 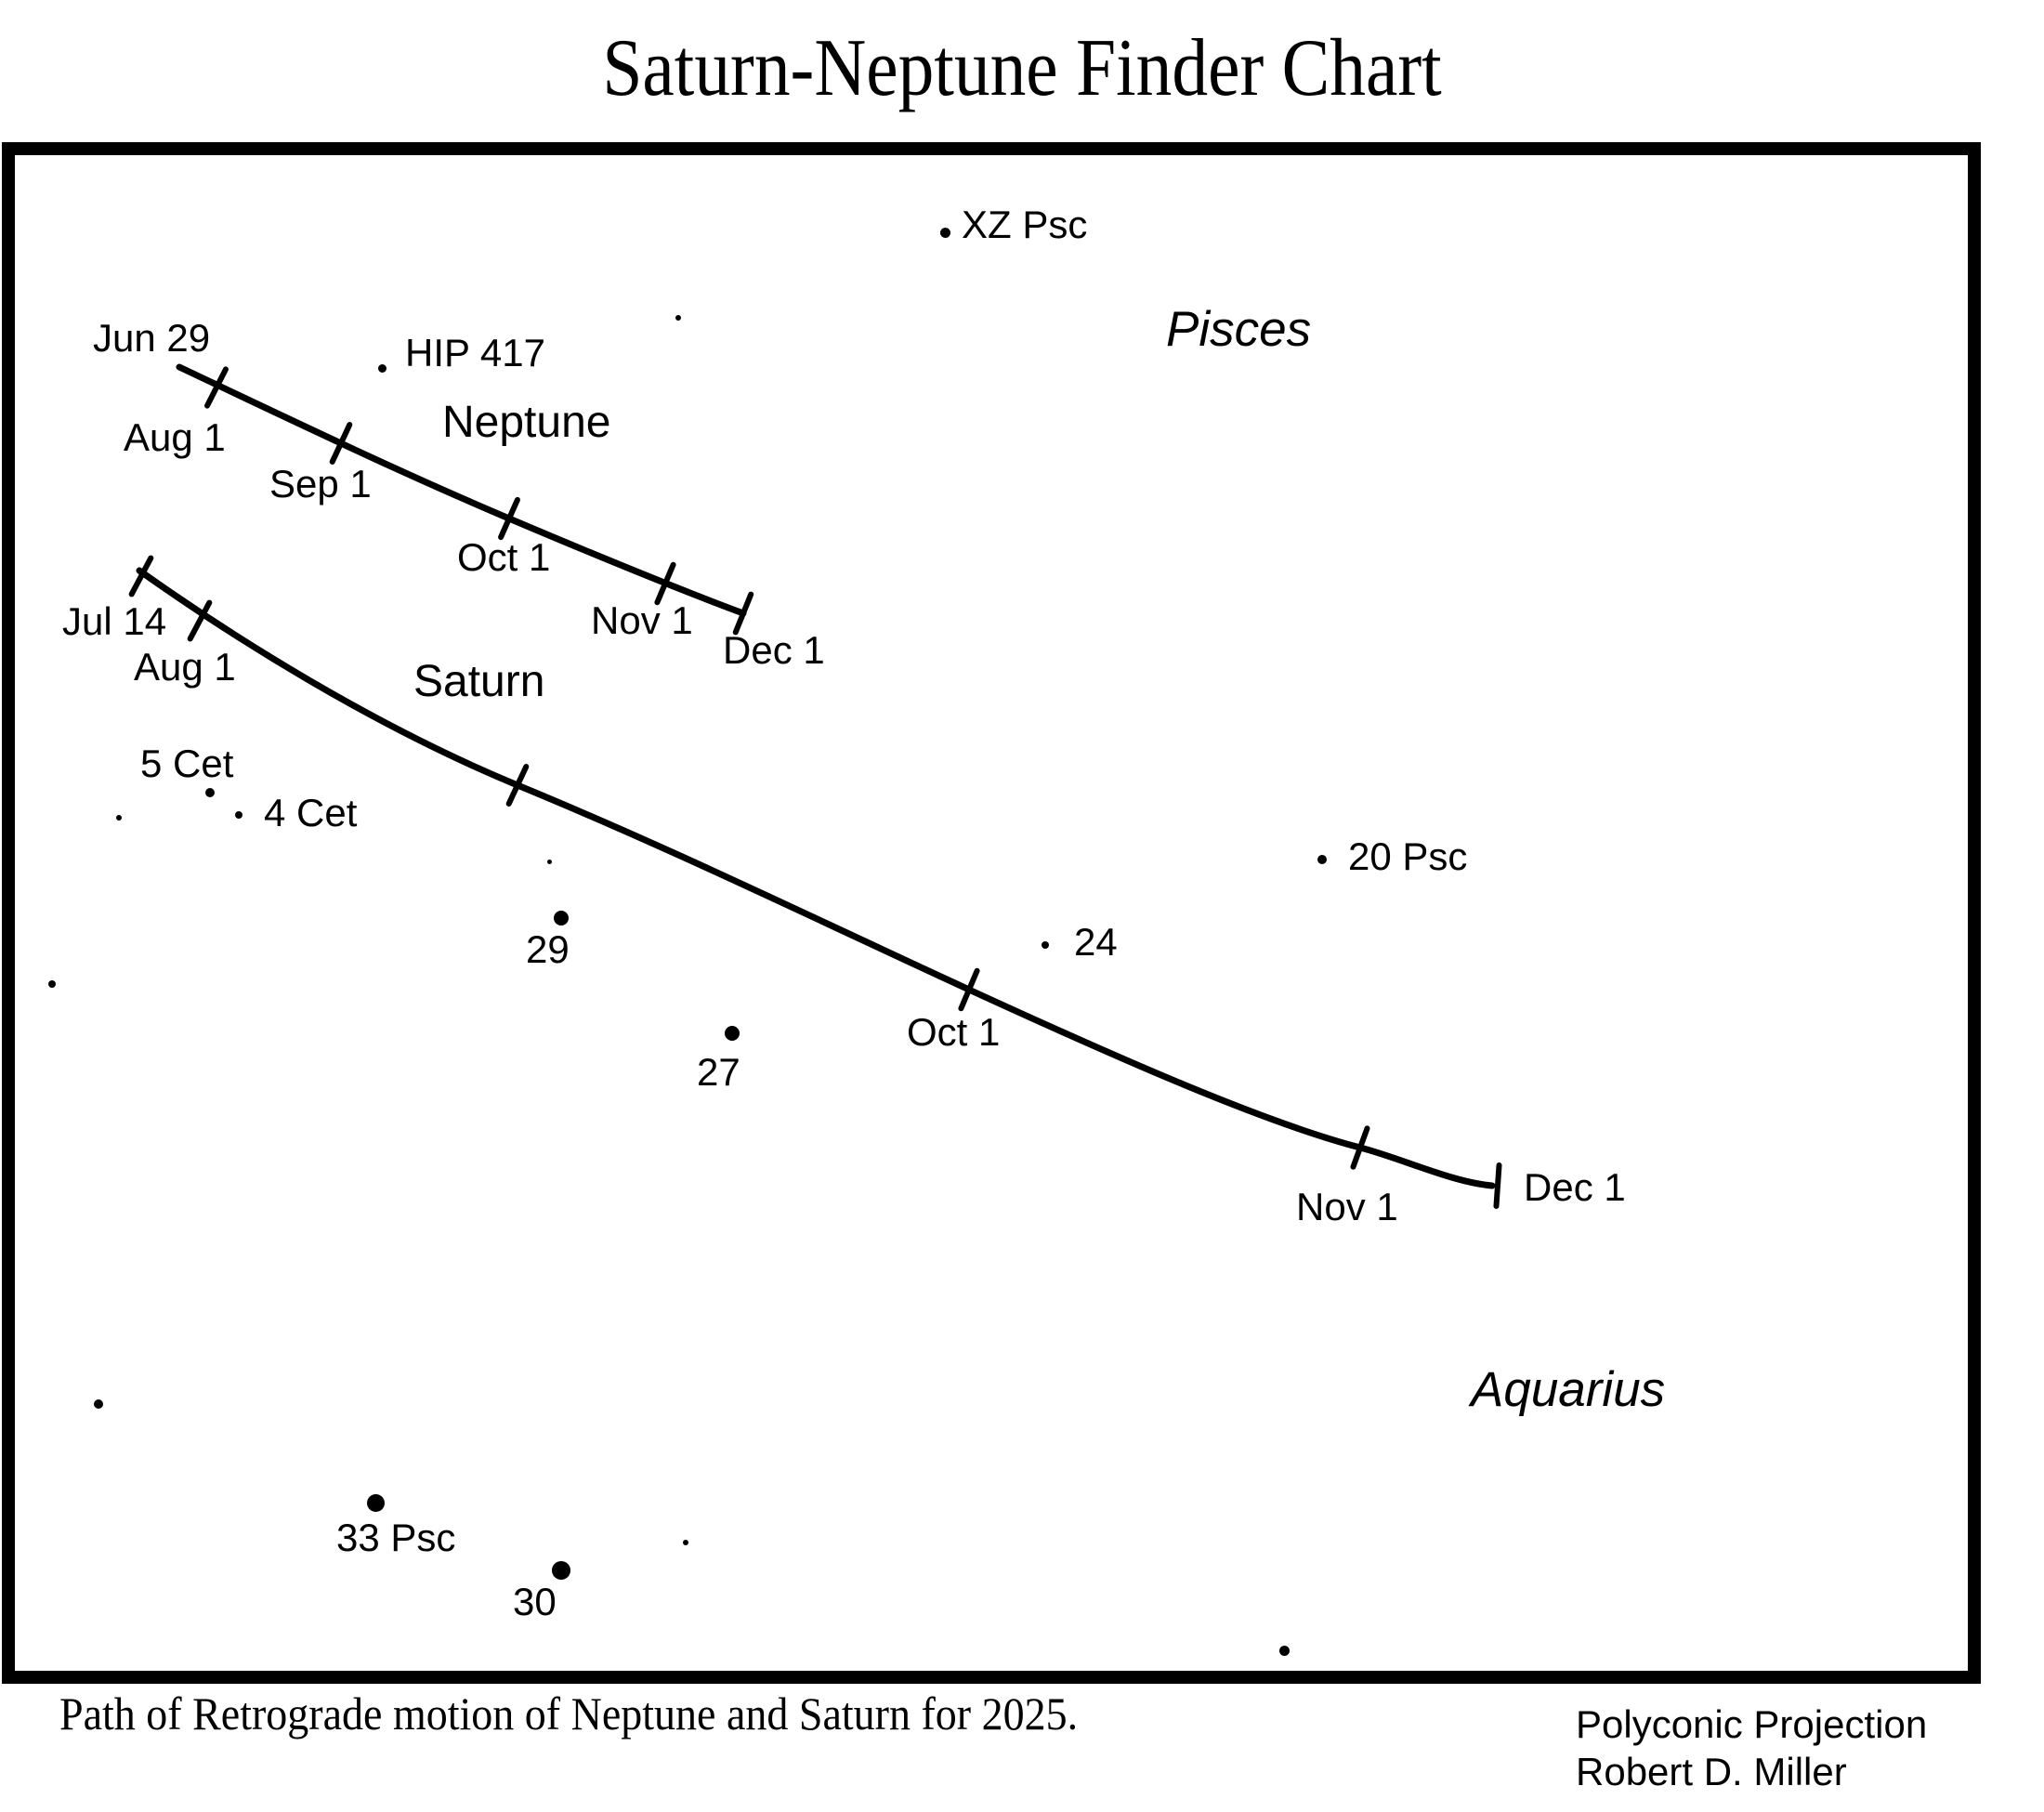 What do you see at coordinates (461, 490) in the screenshot?
I see `neptune-retrograde-path` at bounding box center [461, 490].